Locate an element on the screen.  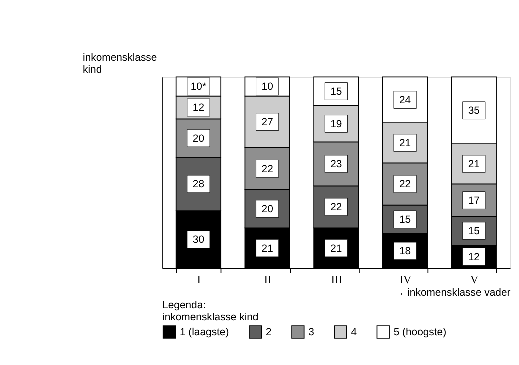
x-tick-label: I is located at coordinates (199, 280).